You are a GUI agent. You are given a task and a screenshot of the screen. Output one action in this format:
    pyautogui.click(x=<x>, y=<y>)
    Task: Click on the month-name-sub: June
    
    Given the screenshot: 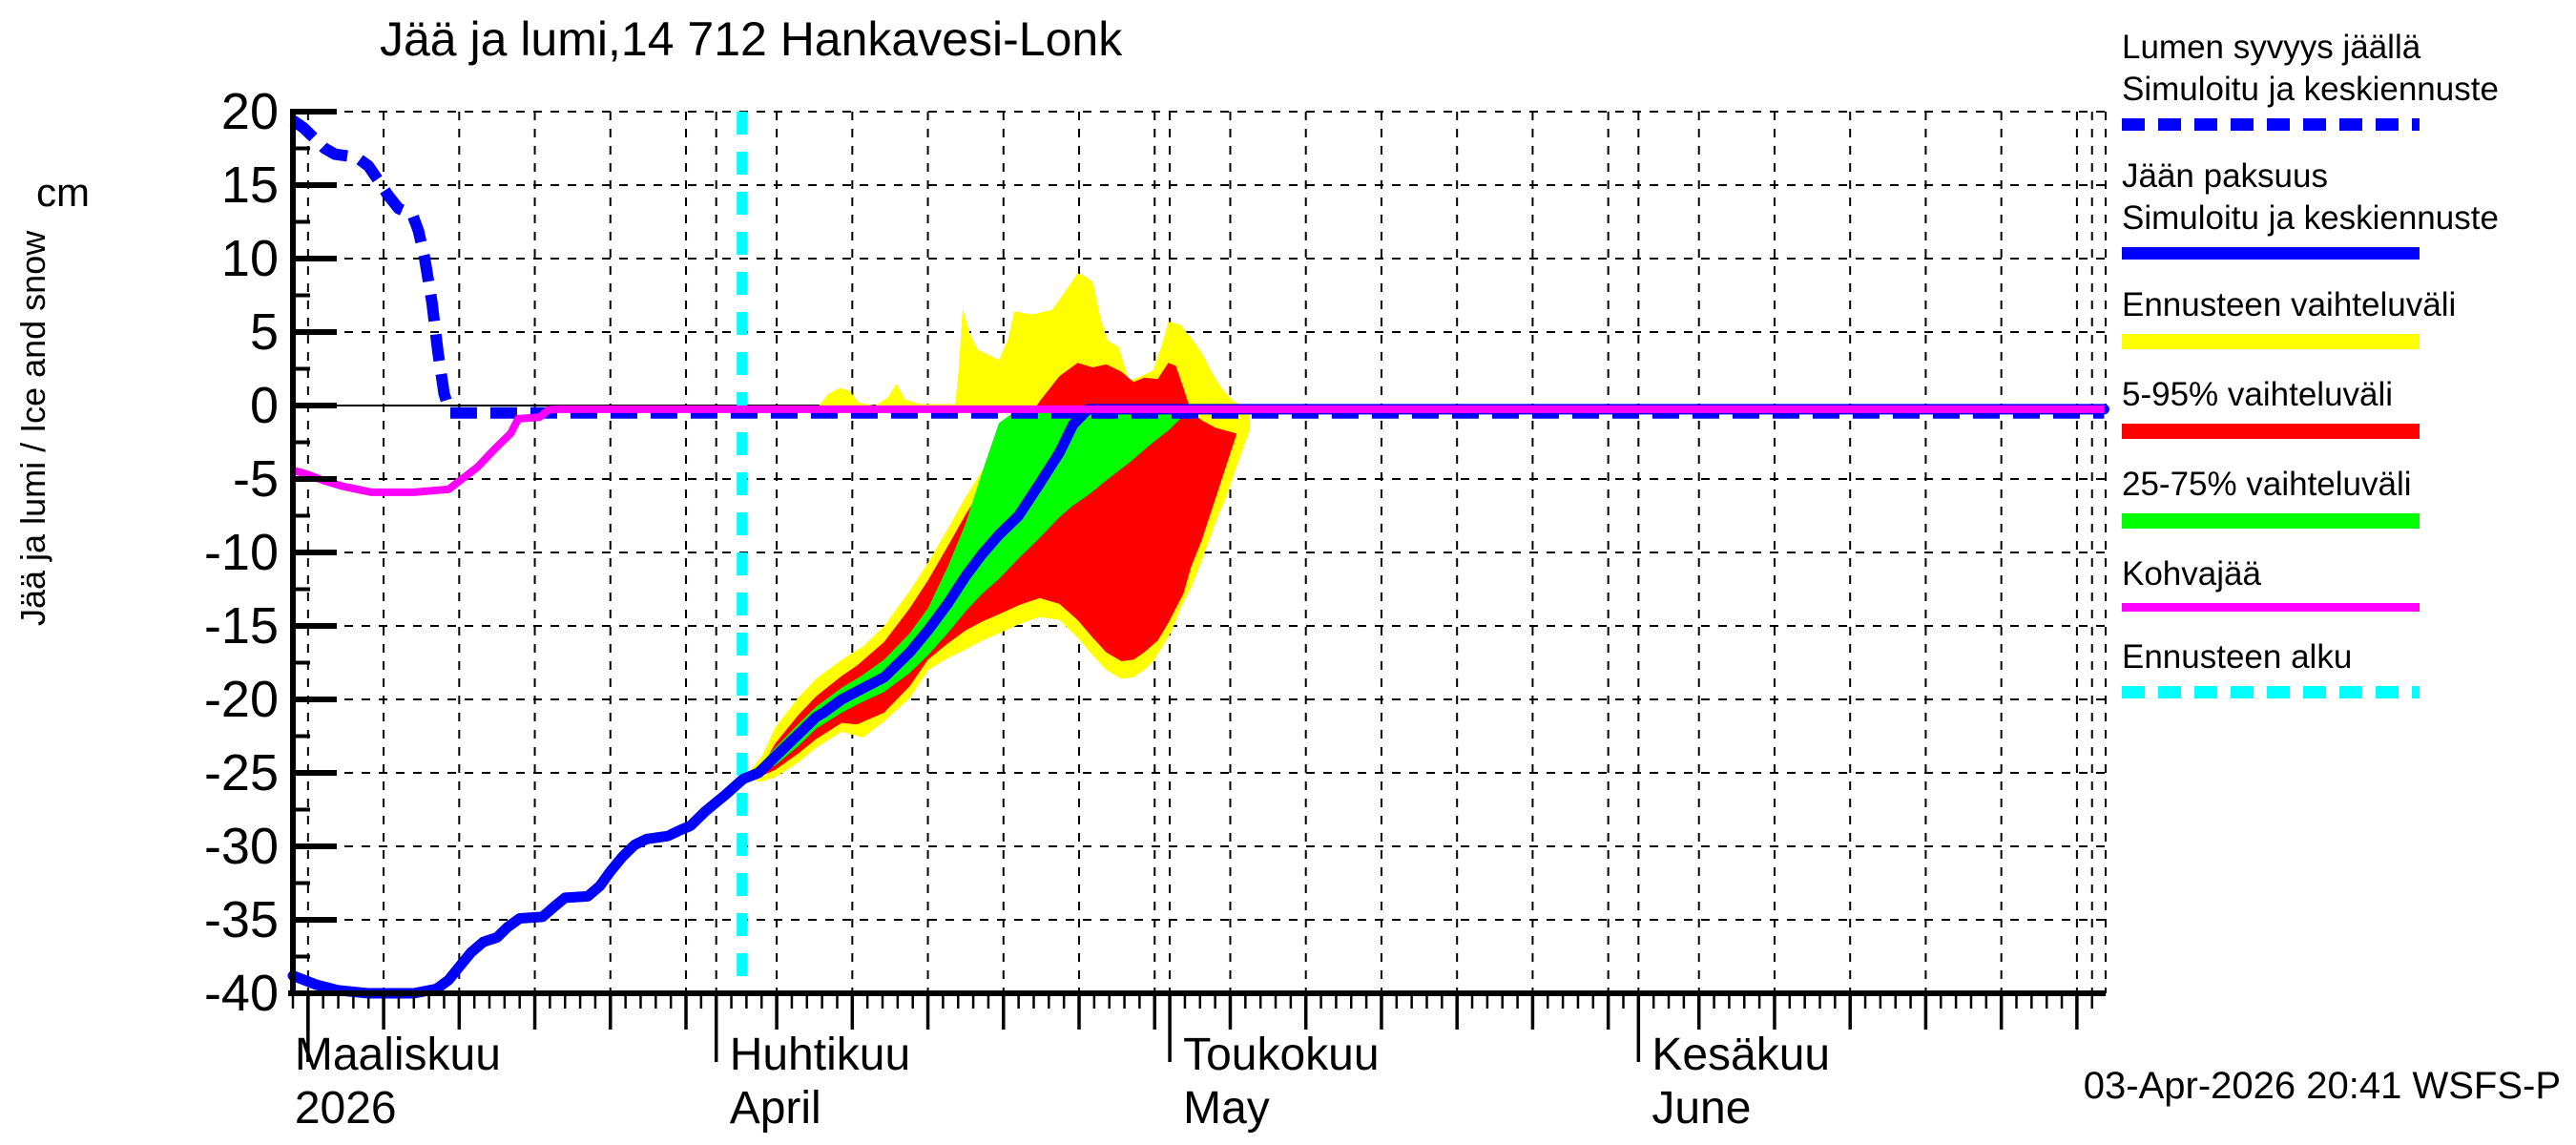 What is the action you would take?
    pyautogui.click(x=1702, y=1108)
    